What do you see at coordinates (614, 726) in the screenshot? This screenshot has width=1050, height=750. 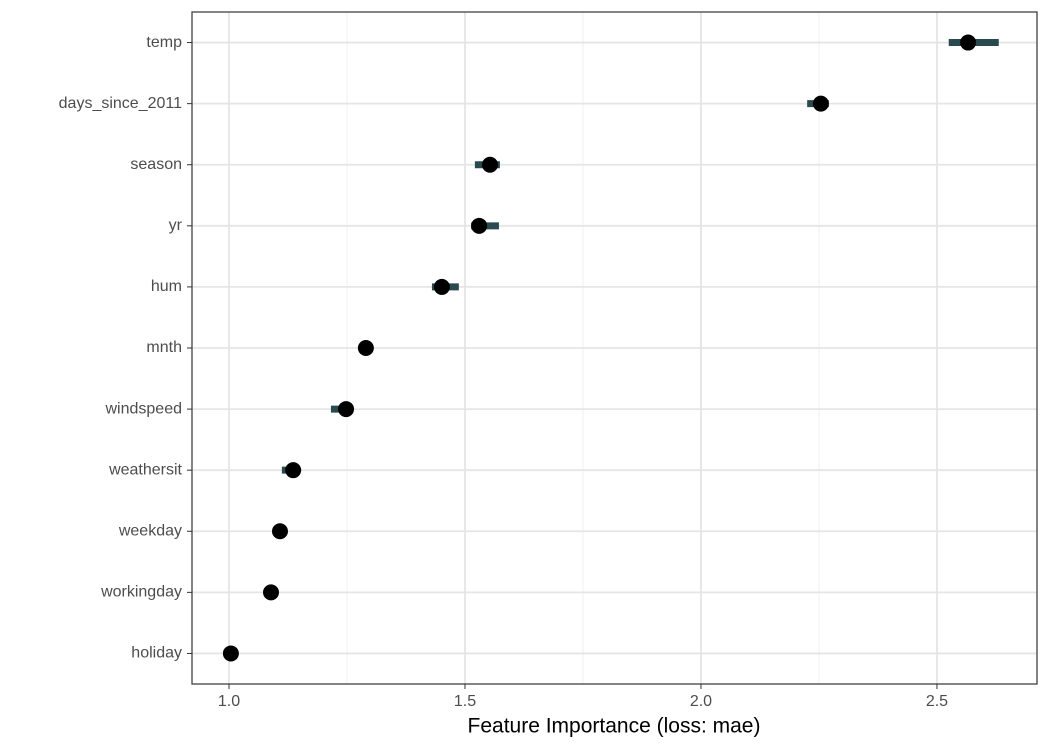 I see `x-axis-title: Feature Importance (loss: mae)` at bounding box center [614, 726].